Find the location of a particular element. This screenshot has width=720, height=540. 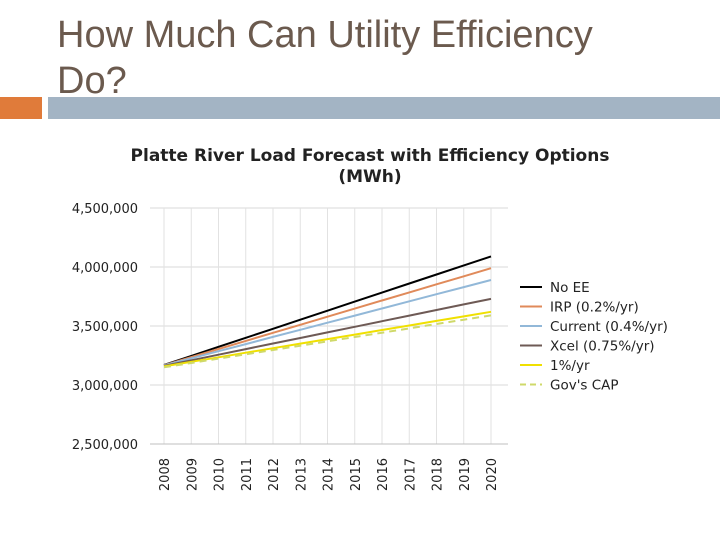

legend-label-1: IRP (0.2%/yr) is located at coordinates (594, 308).